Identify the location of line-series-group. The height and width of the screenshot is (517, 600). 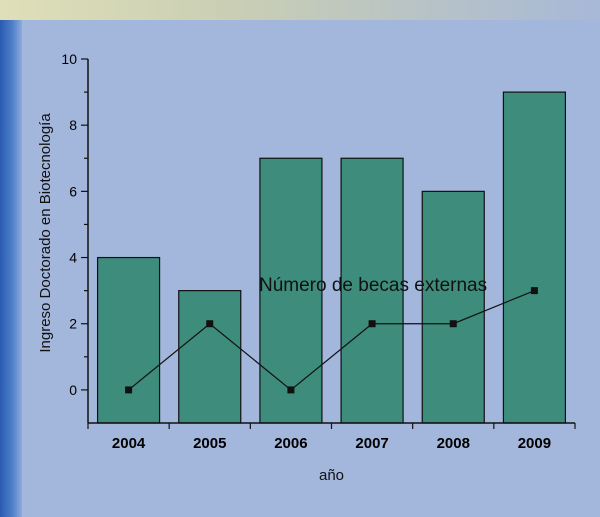
(331, 340).